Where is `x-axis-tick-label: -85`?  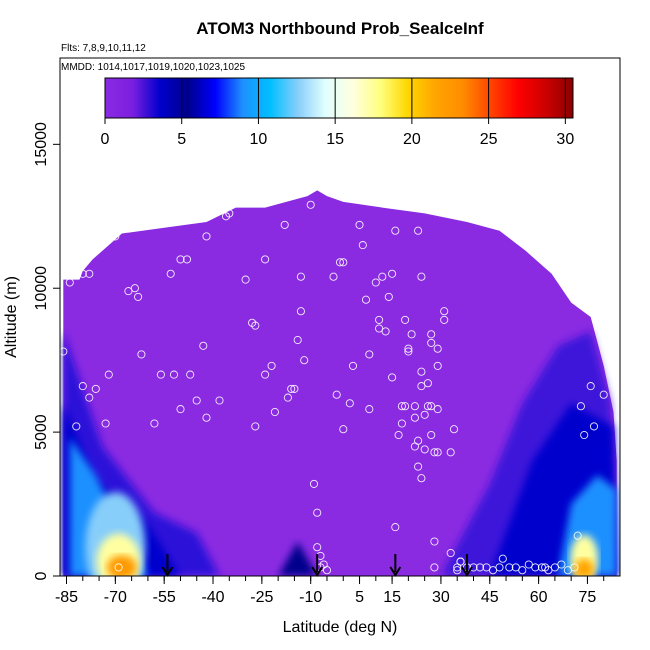 x-axis-tick-label: -85 is located at coordinates (66, 597).